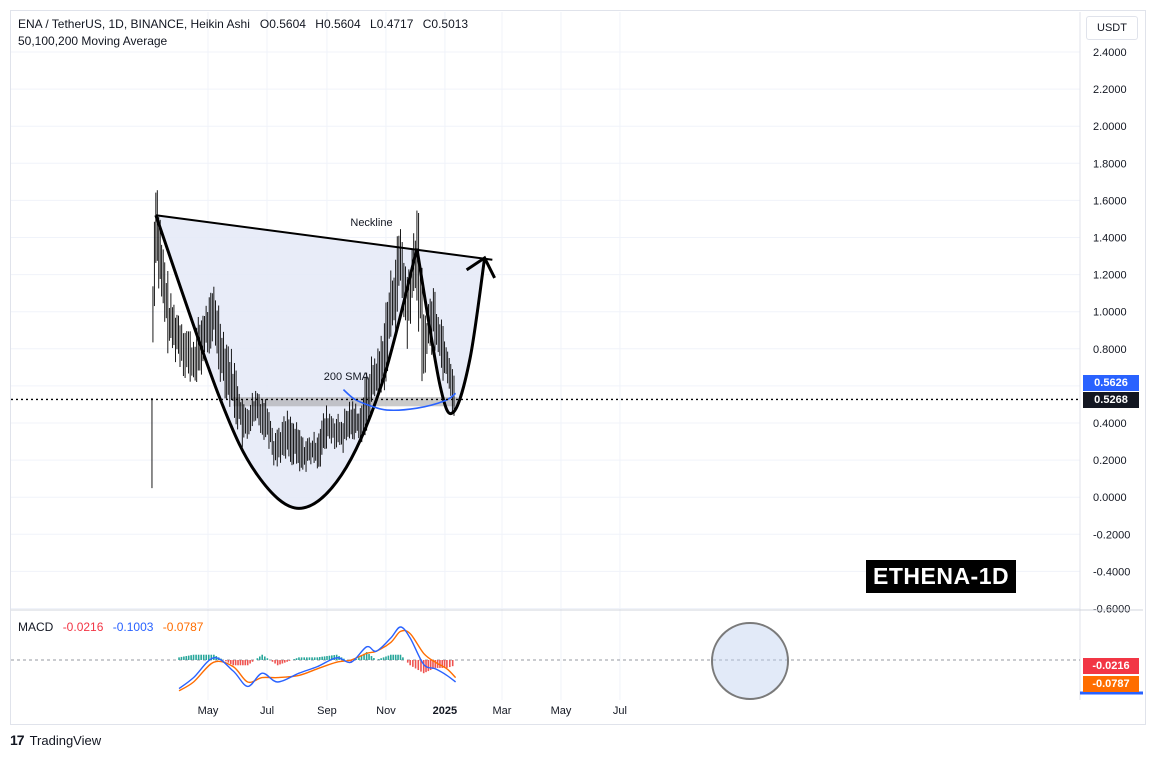 The height and width of the screenshot is (759, 1153). Describe the element at coordinates (445, 711) in the screenshot. I see `x-tick-label: 2025` at that location.